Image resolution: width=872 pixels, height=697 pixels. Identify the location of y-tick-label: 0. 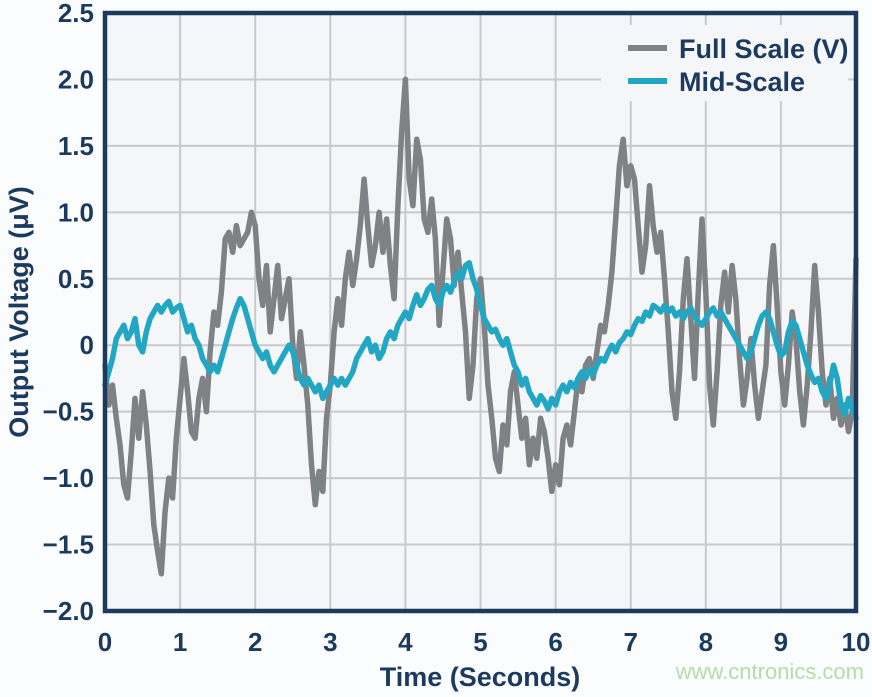
(87, 345).